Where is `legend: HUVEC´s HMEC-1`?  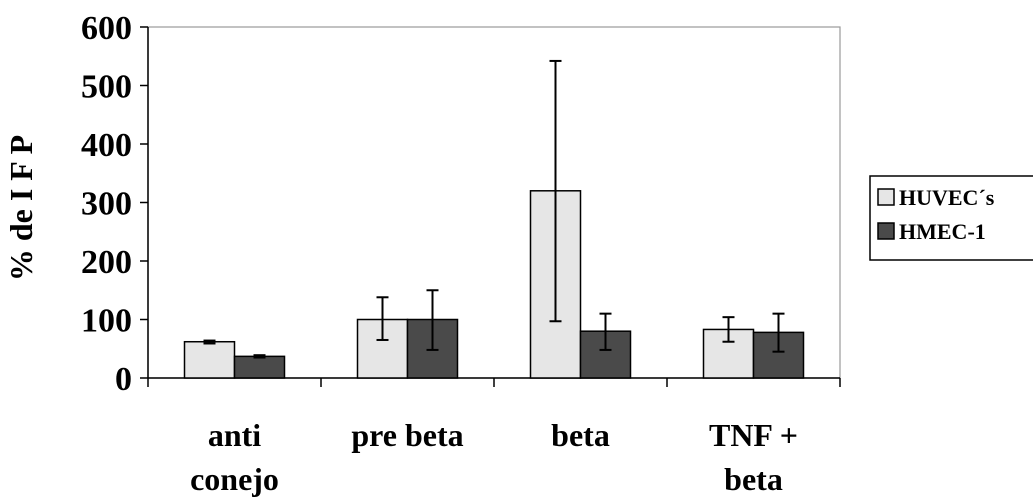
legend: HUVEC´s HMEC-1 is located at coordinates (951, 218).